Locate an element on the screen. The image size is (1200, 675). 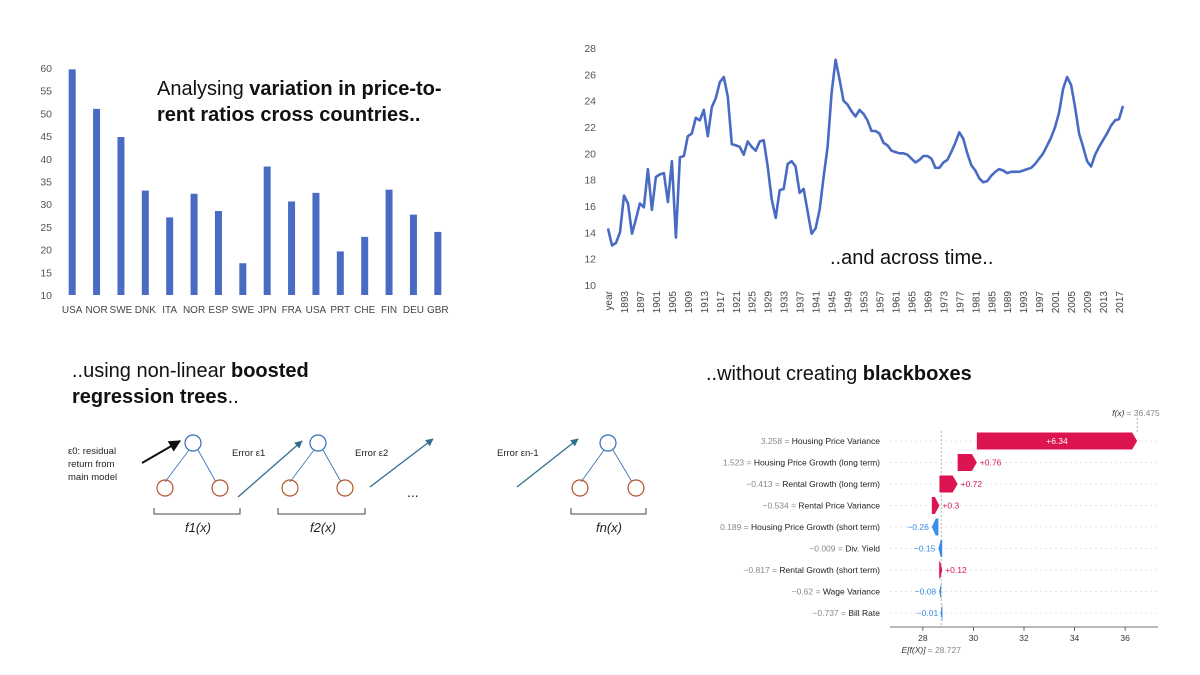
residual-label-line2: return from is located at coordinates (91, 464).